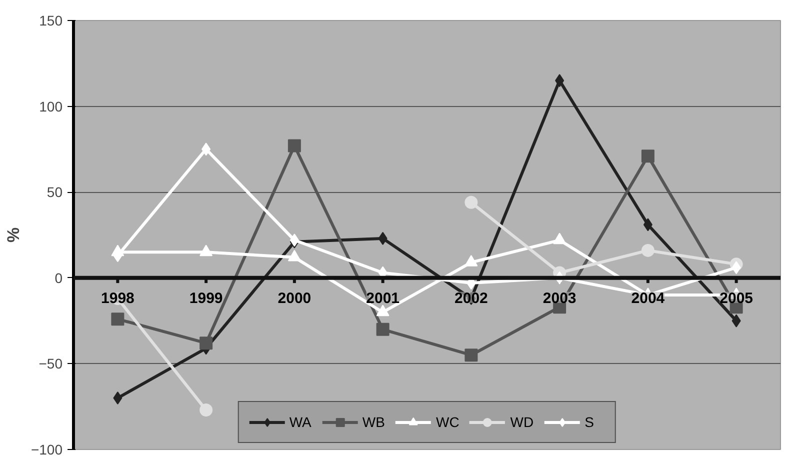 The height and width of the screenshot is (470, 795). Describe the element at coordinates (373, 422) in the screenshot. I see `legend-label: WB` at that location.